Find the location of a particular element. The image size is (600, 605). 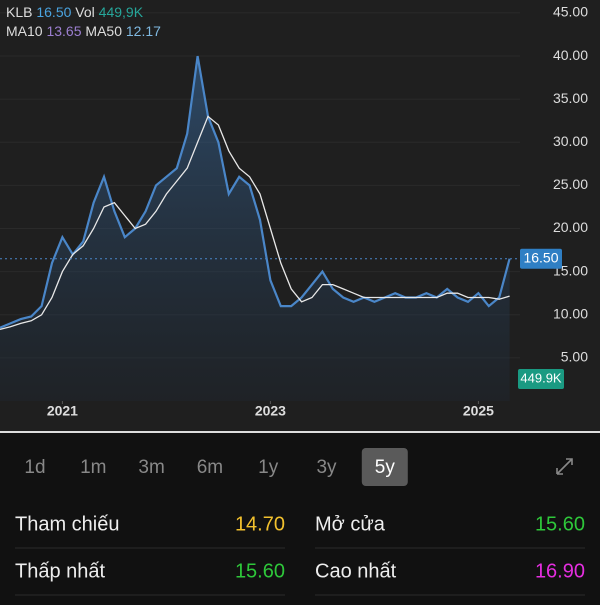

y-tick-label: 5.00 is located at coordinates (574, 357).